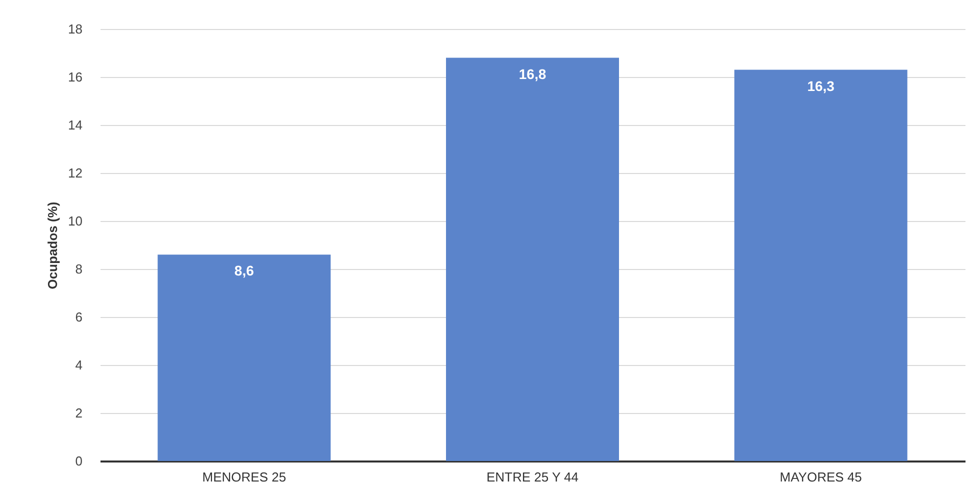  What do you see at coordinates (244, 270) in the screenshot?
I see `data-label: 8,6` at bounding box center [244, 270].